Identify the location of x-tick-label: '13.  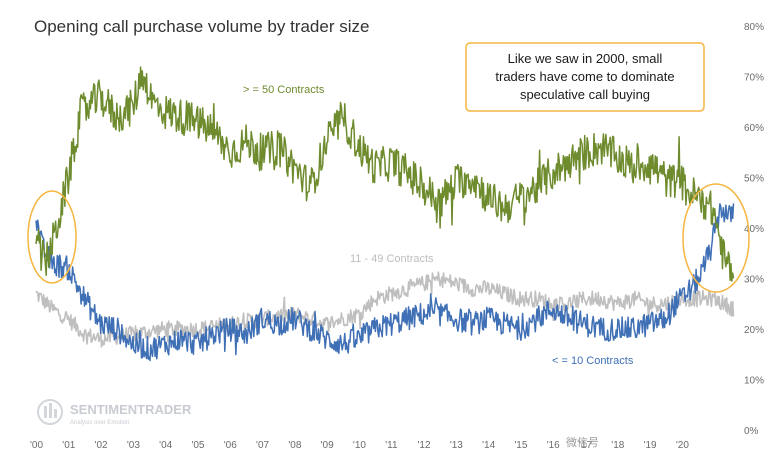
(456, 445).